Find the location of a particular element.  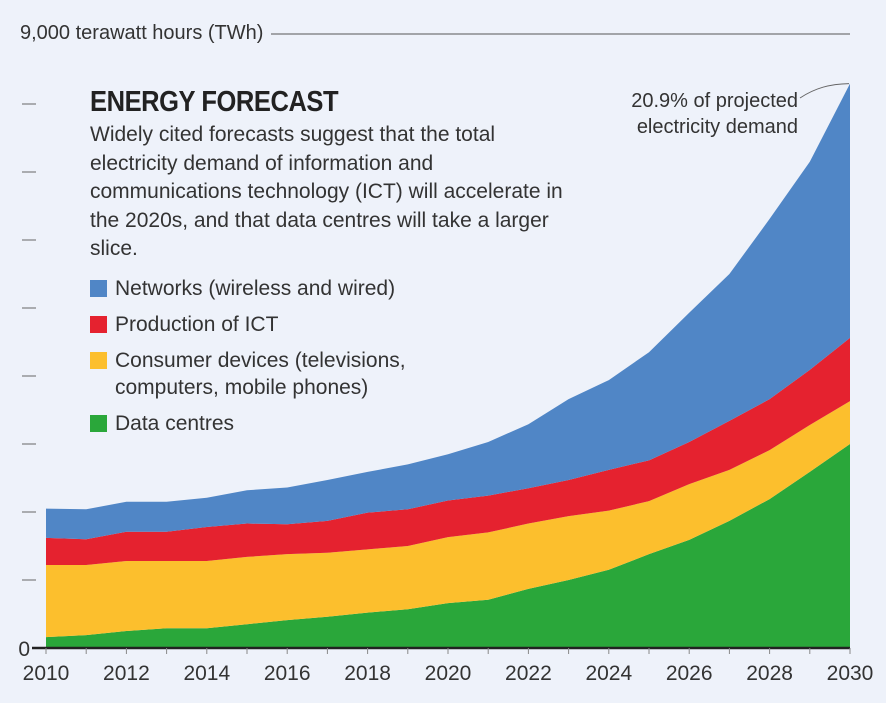

x-tick-label: 2028 is located at coordinates (769, 673).